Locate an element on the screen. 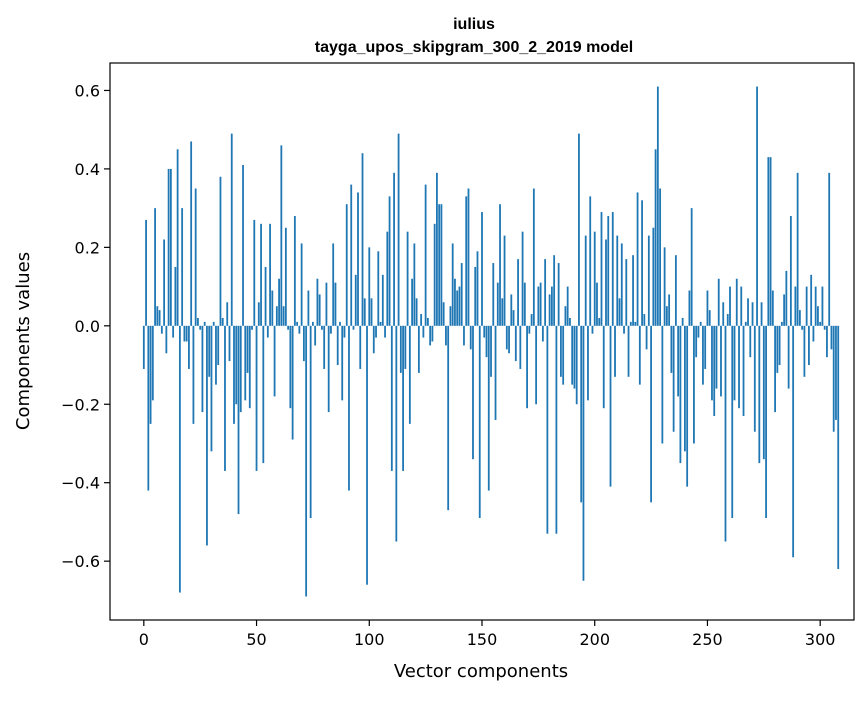  y-tick-label: 0.2 is located at coordinates (87, 247).